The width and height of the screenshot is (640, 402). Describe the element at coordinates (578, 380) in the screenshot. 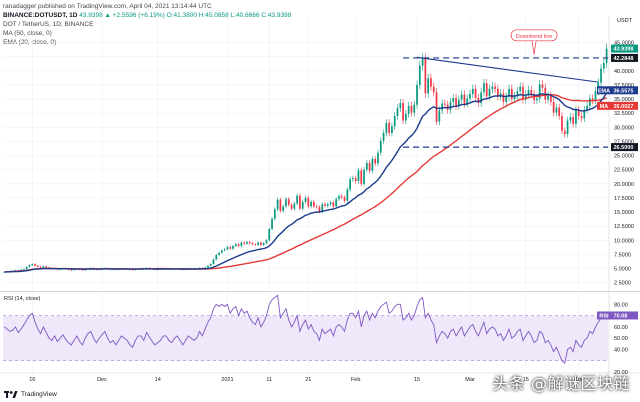

I see `time-tick-label: Apr` at that location.